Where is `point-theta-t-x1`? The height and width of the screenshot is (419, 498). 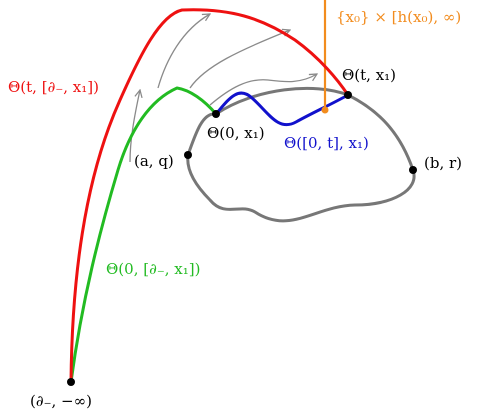
point-theta-t-x1 is located at coordinates (348, 95).